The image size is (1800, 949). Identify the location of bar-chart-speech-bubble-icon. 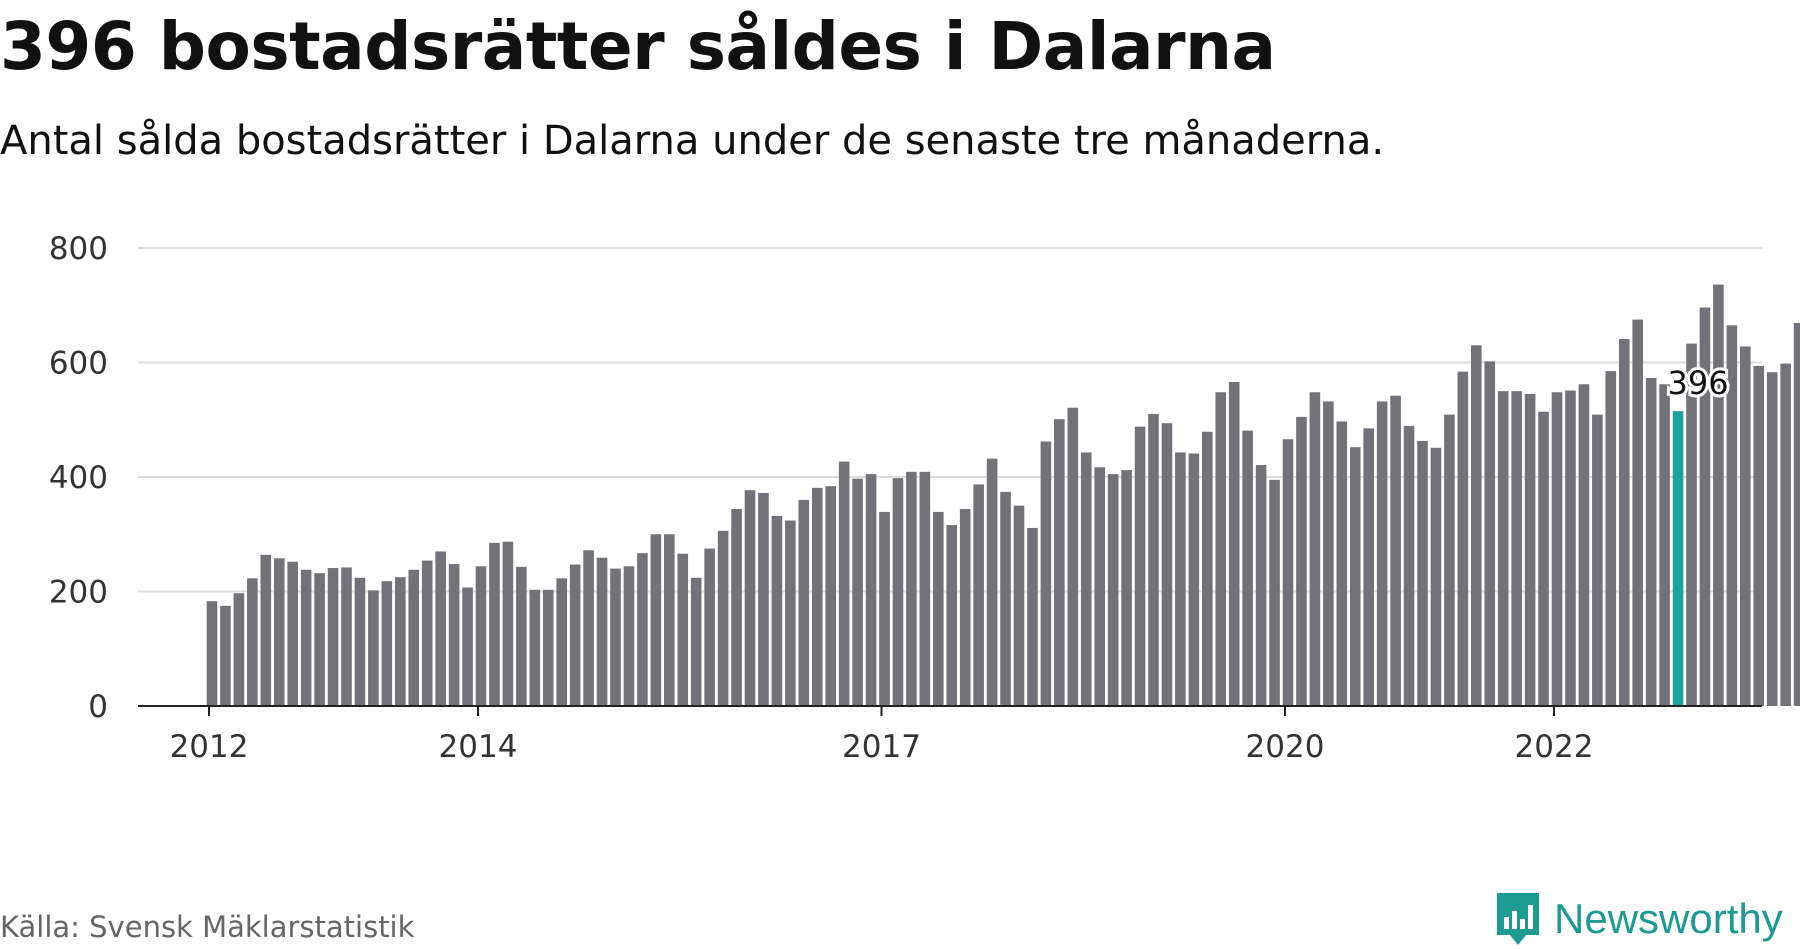
(1518, 919).